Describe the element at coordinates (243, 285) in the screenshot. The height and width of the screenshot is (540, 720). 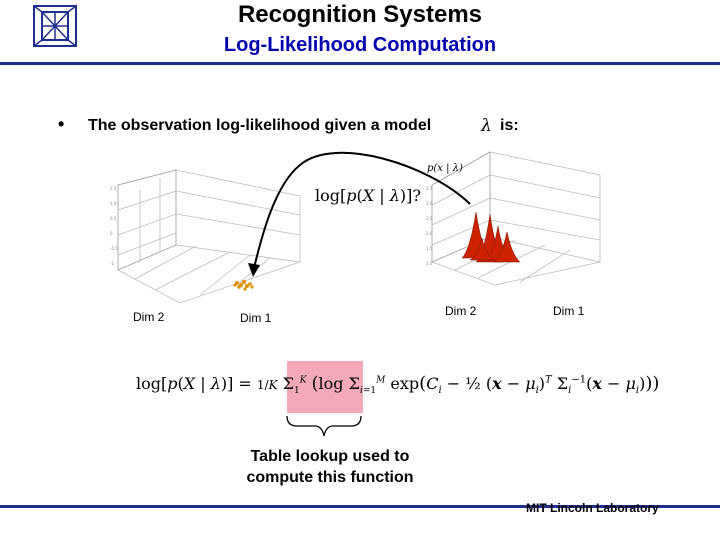
I see `scatter-points` at that location.